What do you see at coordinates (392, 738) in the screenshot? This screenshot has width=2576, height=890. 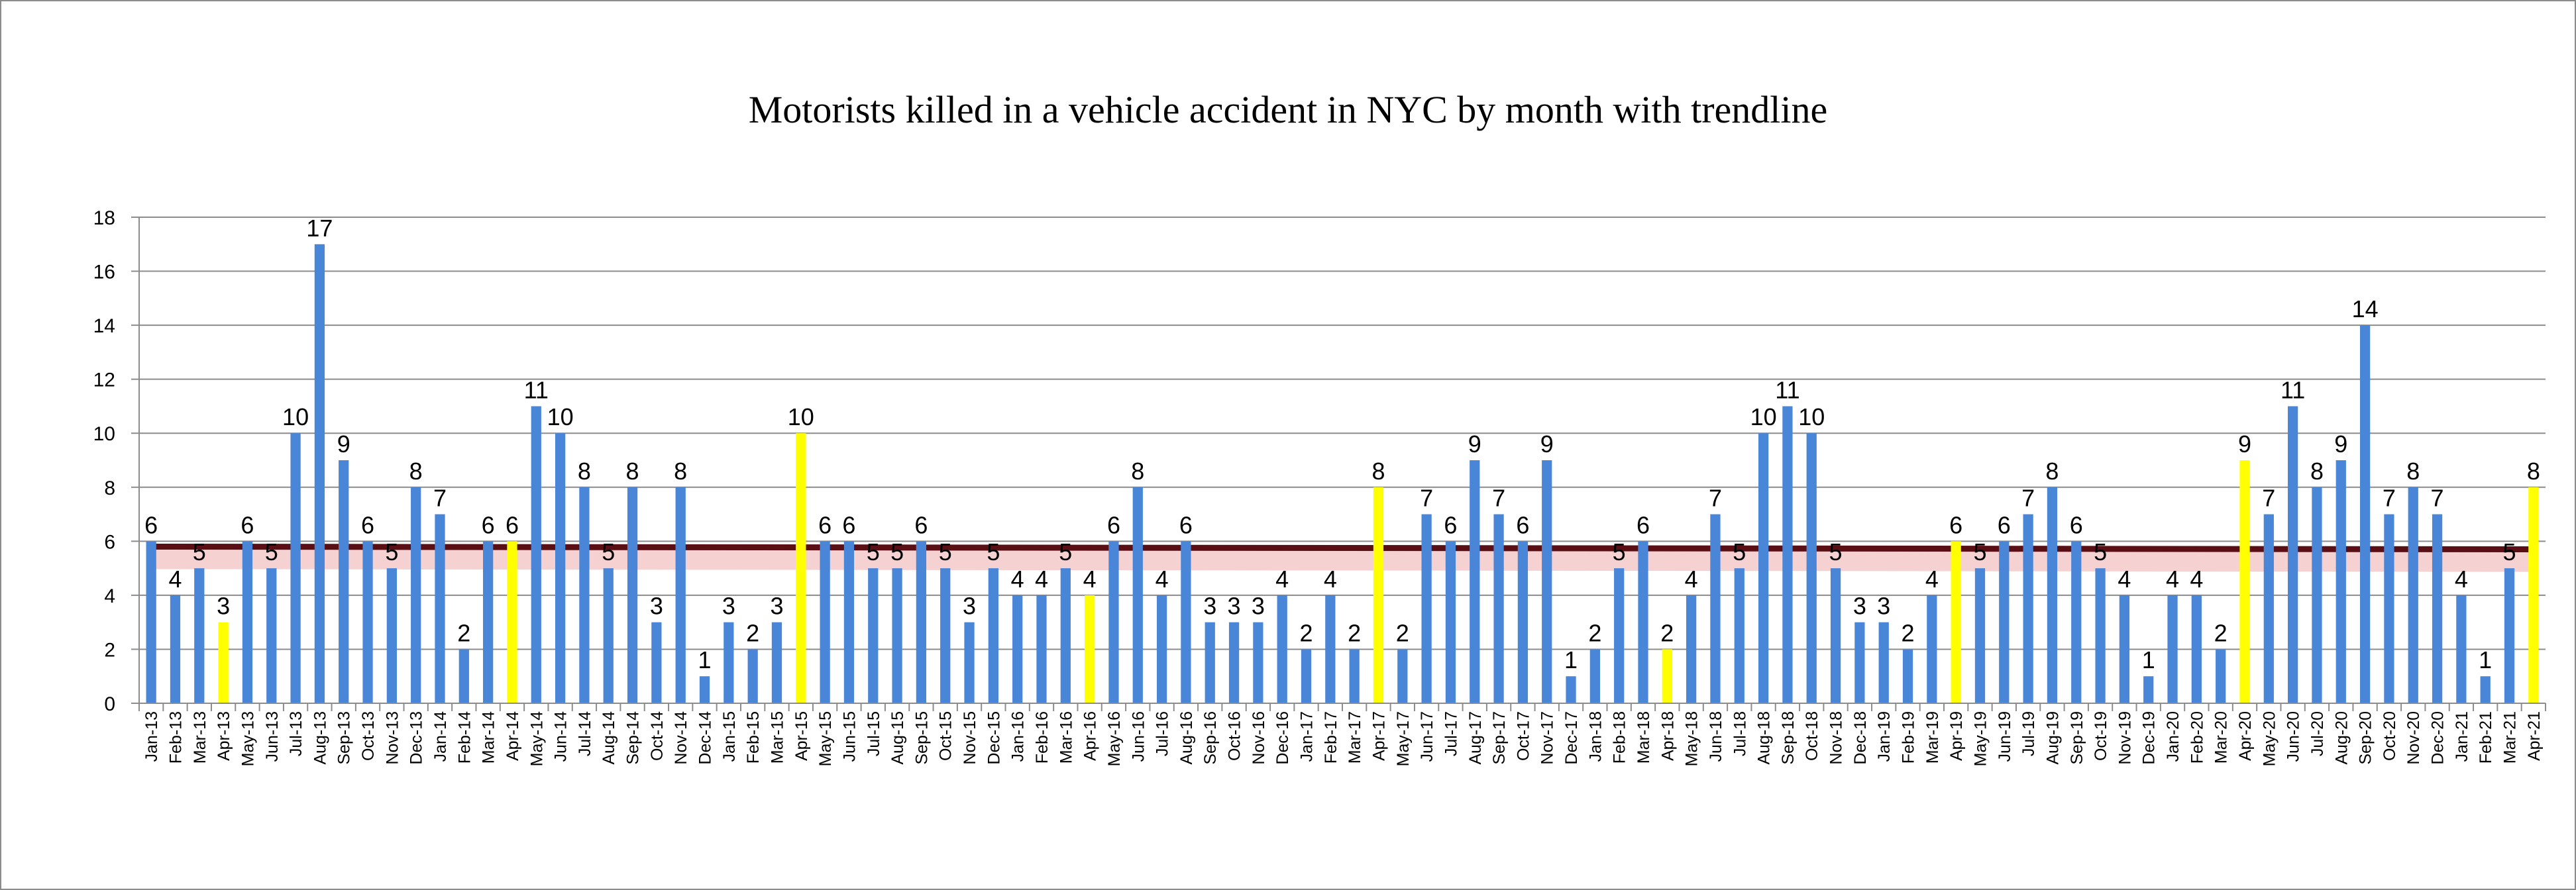 I see `x-tick-label: Nov-13` at bounding box center [392, 738].